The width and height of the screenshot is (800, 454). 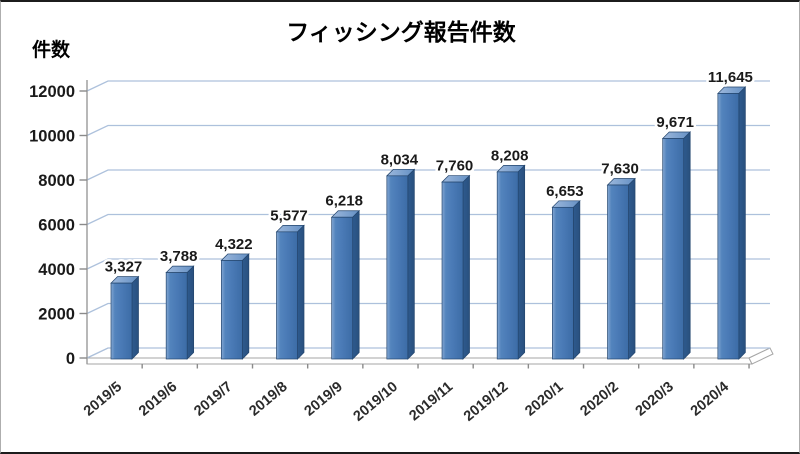 What do you see at coordinates (510, 155) in the screenshot?
I see `bar-value-label: 8,208` at bounding box center [510, 155].